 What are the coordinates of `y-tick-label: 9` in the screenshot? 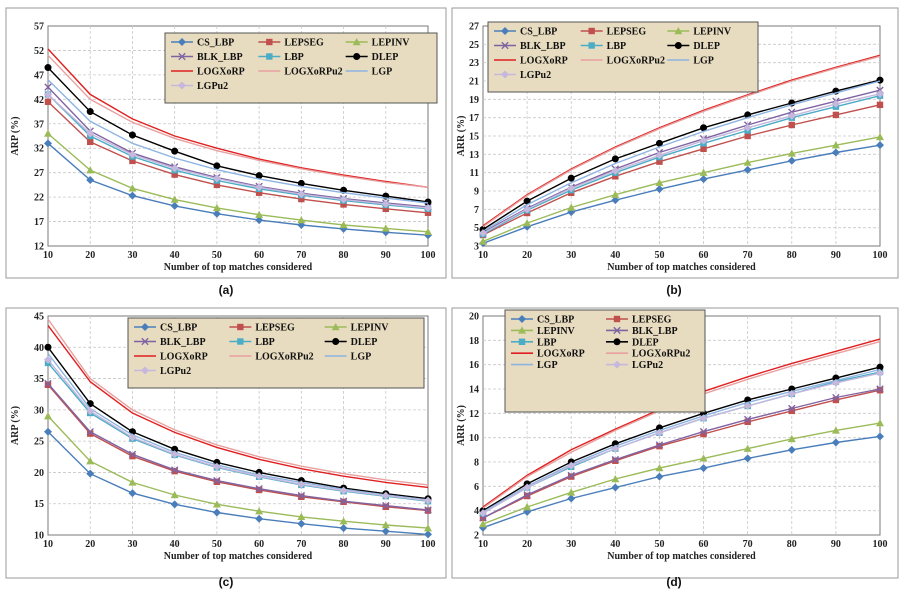 It's located at (476, 192).